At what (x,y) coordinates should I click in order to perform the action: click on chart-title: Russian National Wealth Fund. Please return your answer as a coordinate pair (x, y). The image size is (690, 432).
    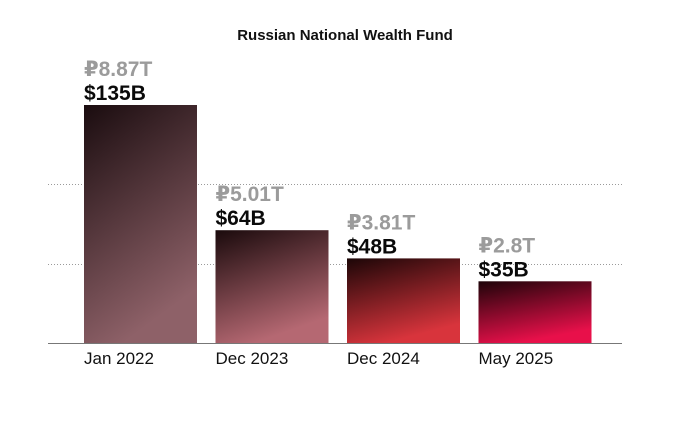
    Looking at the image, I should click on (345, 35).